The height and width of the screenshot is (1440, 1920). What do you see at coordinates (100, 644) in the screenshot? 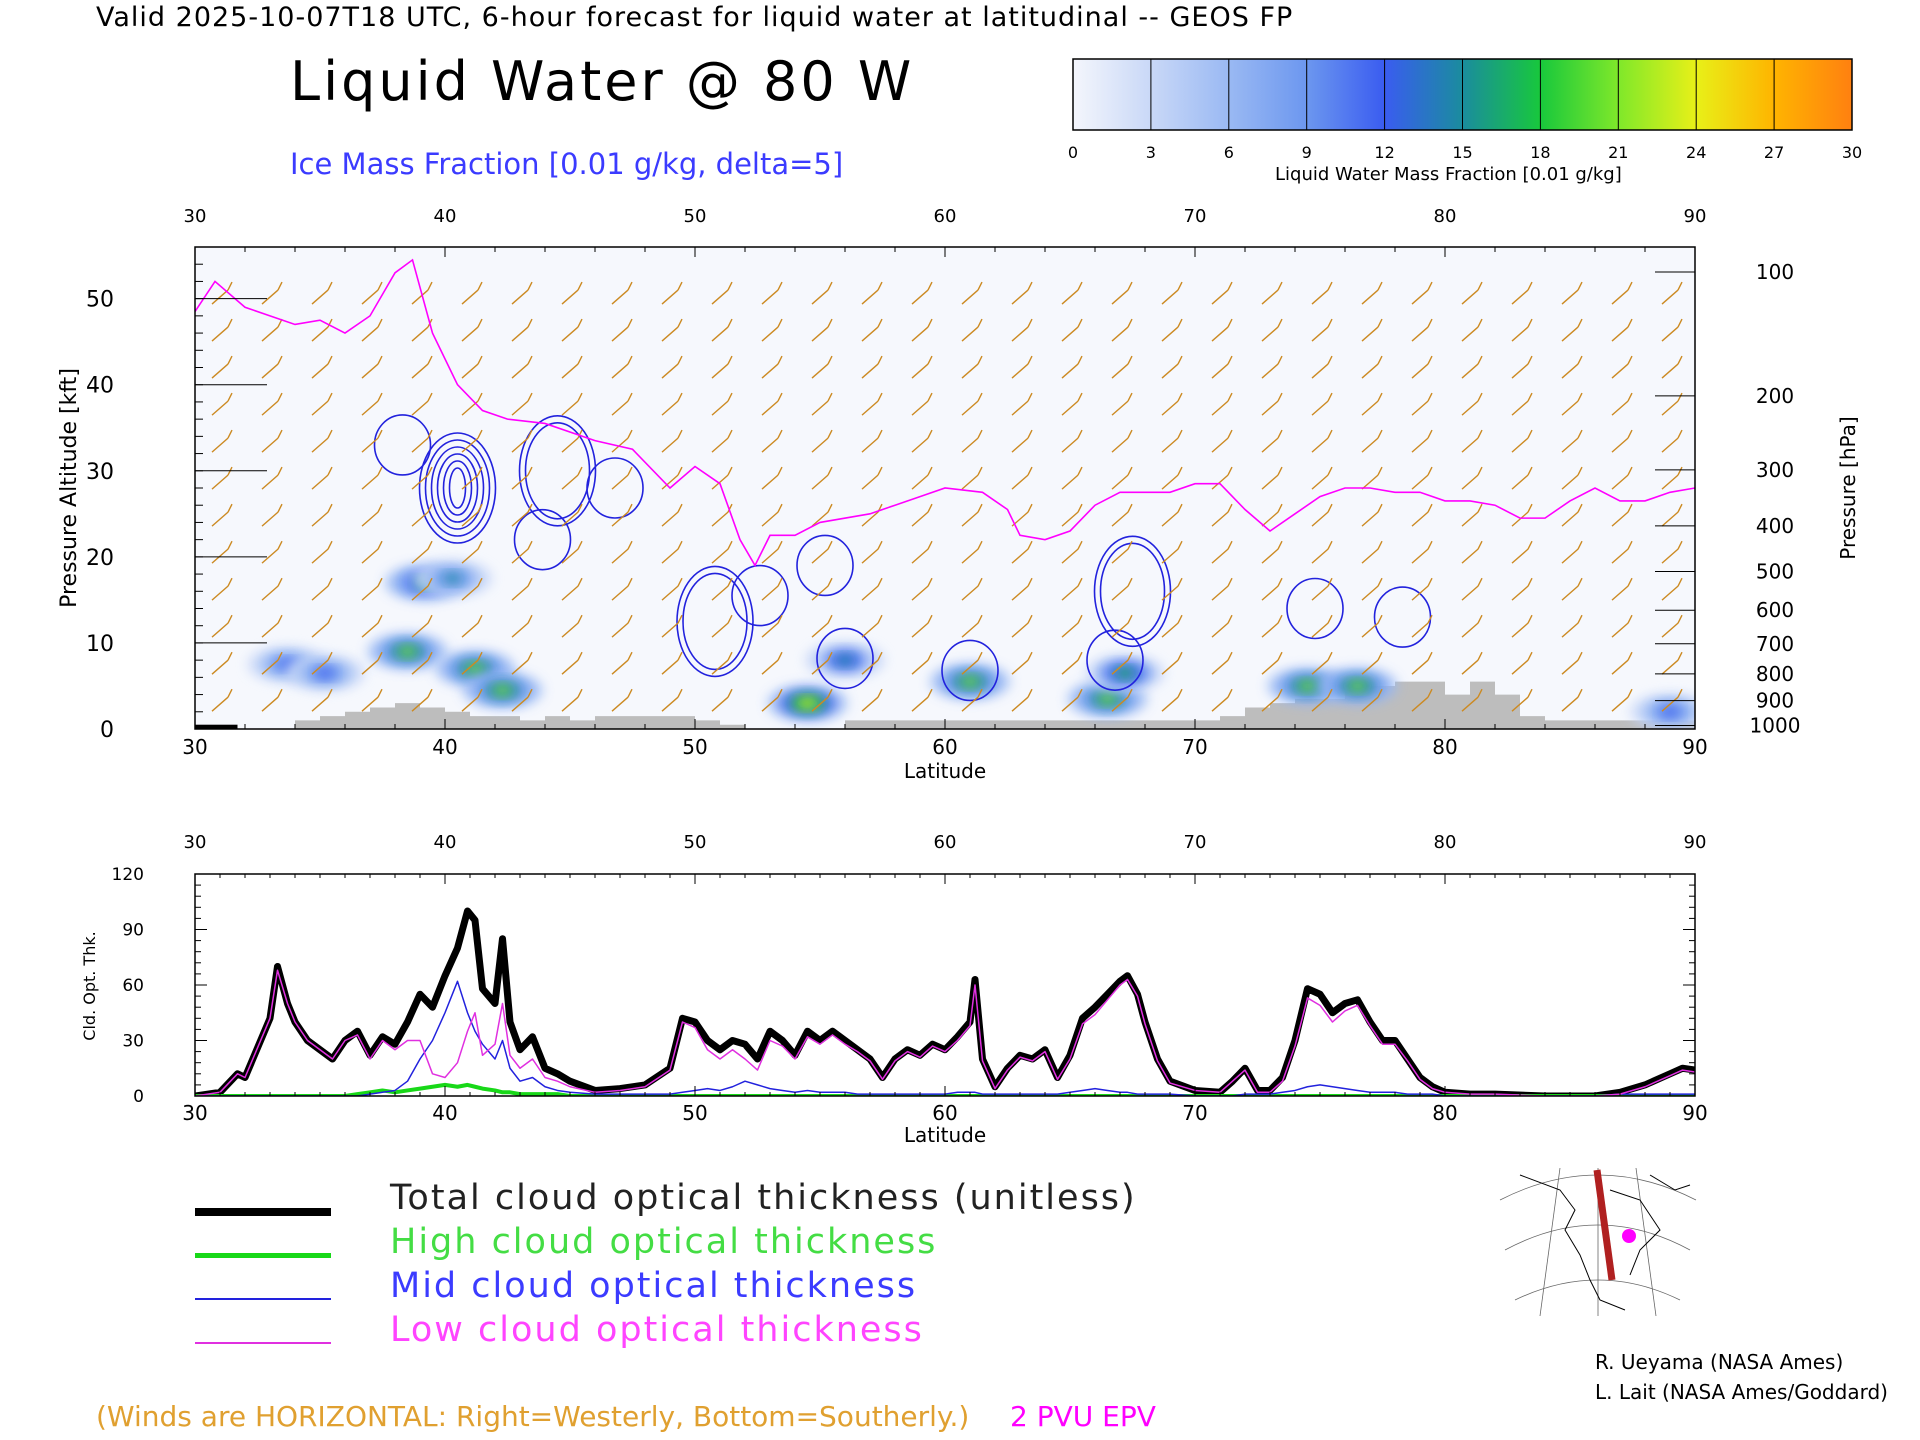
I see `y-tick-label: 10` at bounding box center [100, 644].